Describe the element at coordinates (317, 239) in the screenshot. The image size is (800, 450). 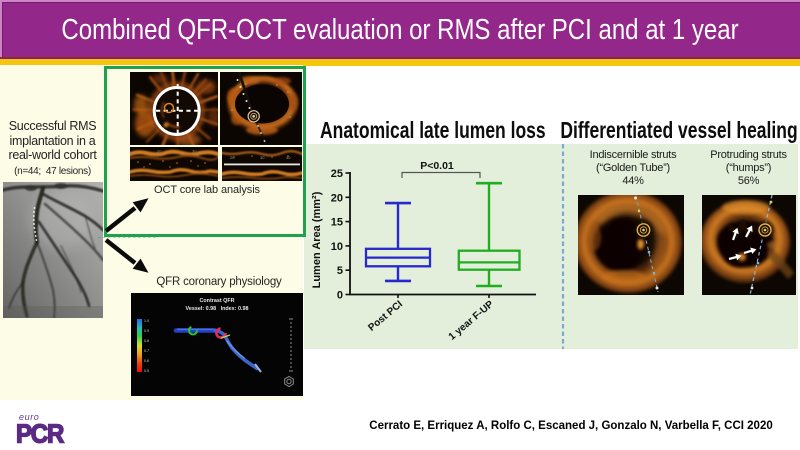
I see `svg-text: Lumen Area (mm²)` at that location.